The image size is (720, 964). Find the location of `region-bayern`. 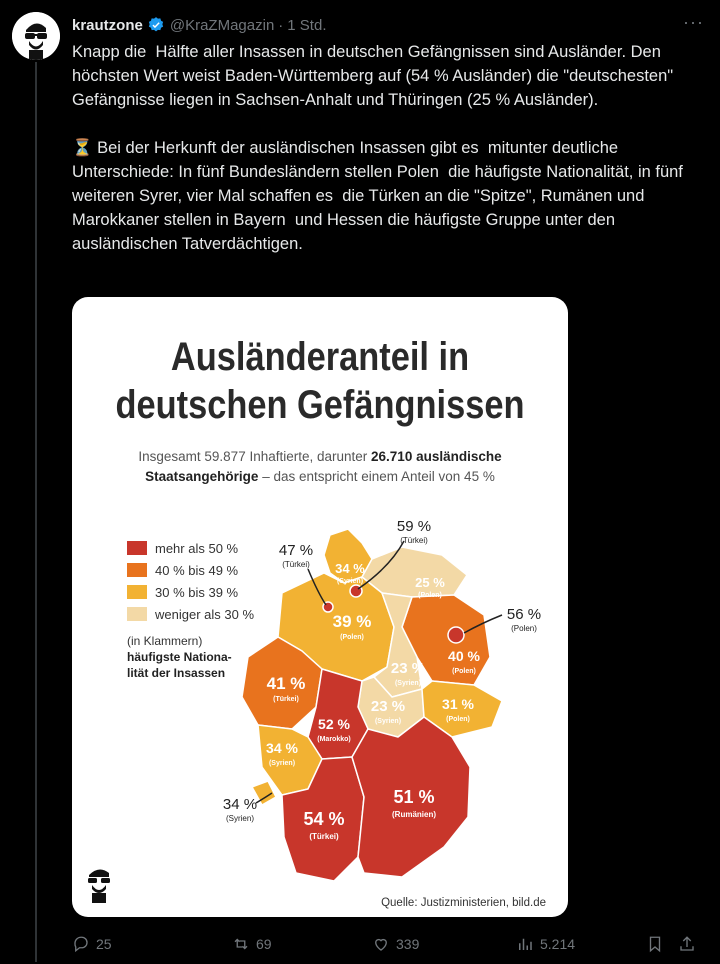

region-bayern is located at coordinates (411, 797).